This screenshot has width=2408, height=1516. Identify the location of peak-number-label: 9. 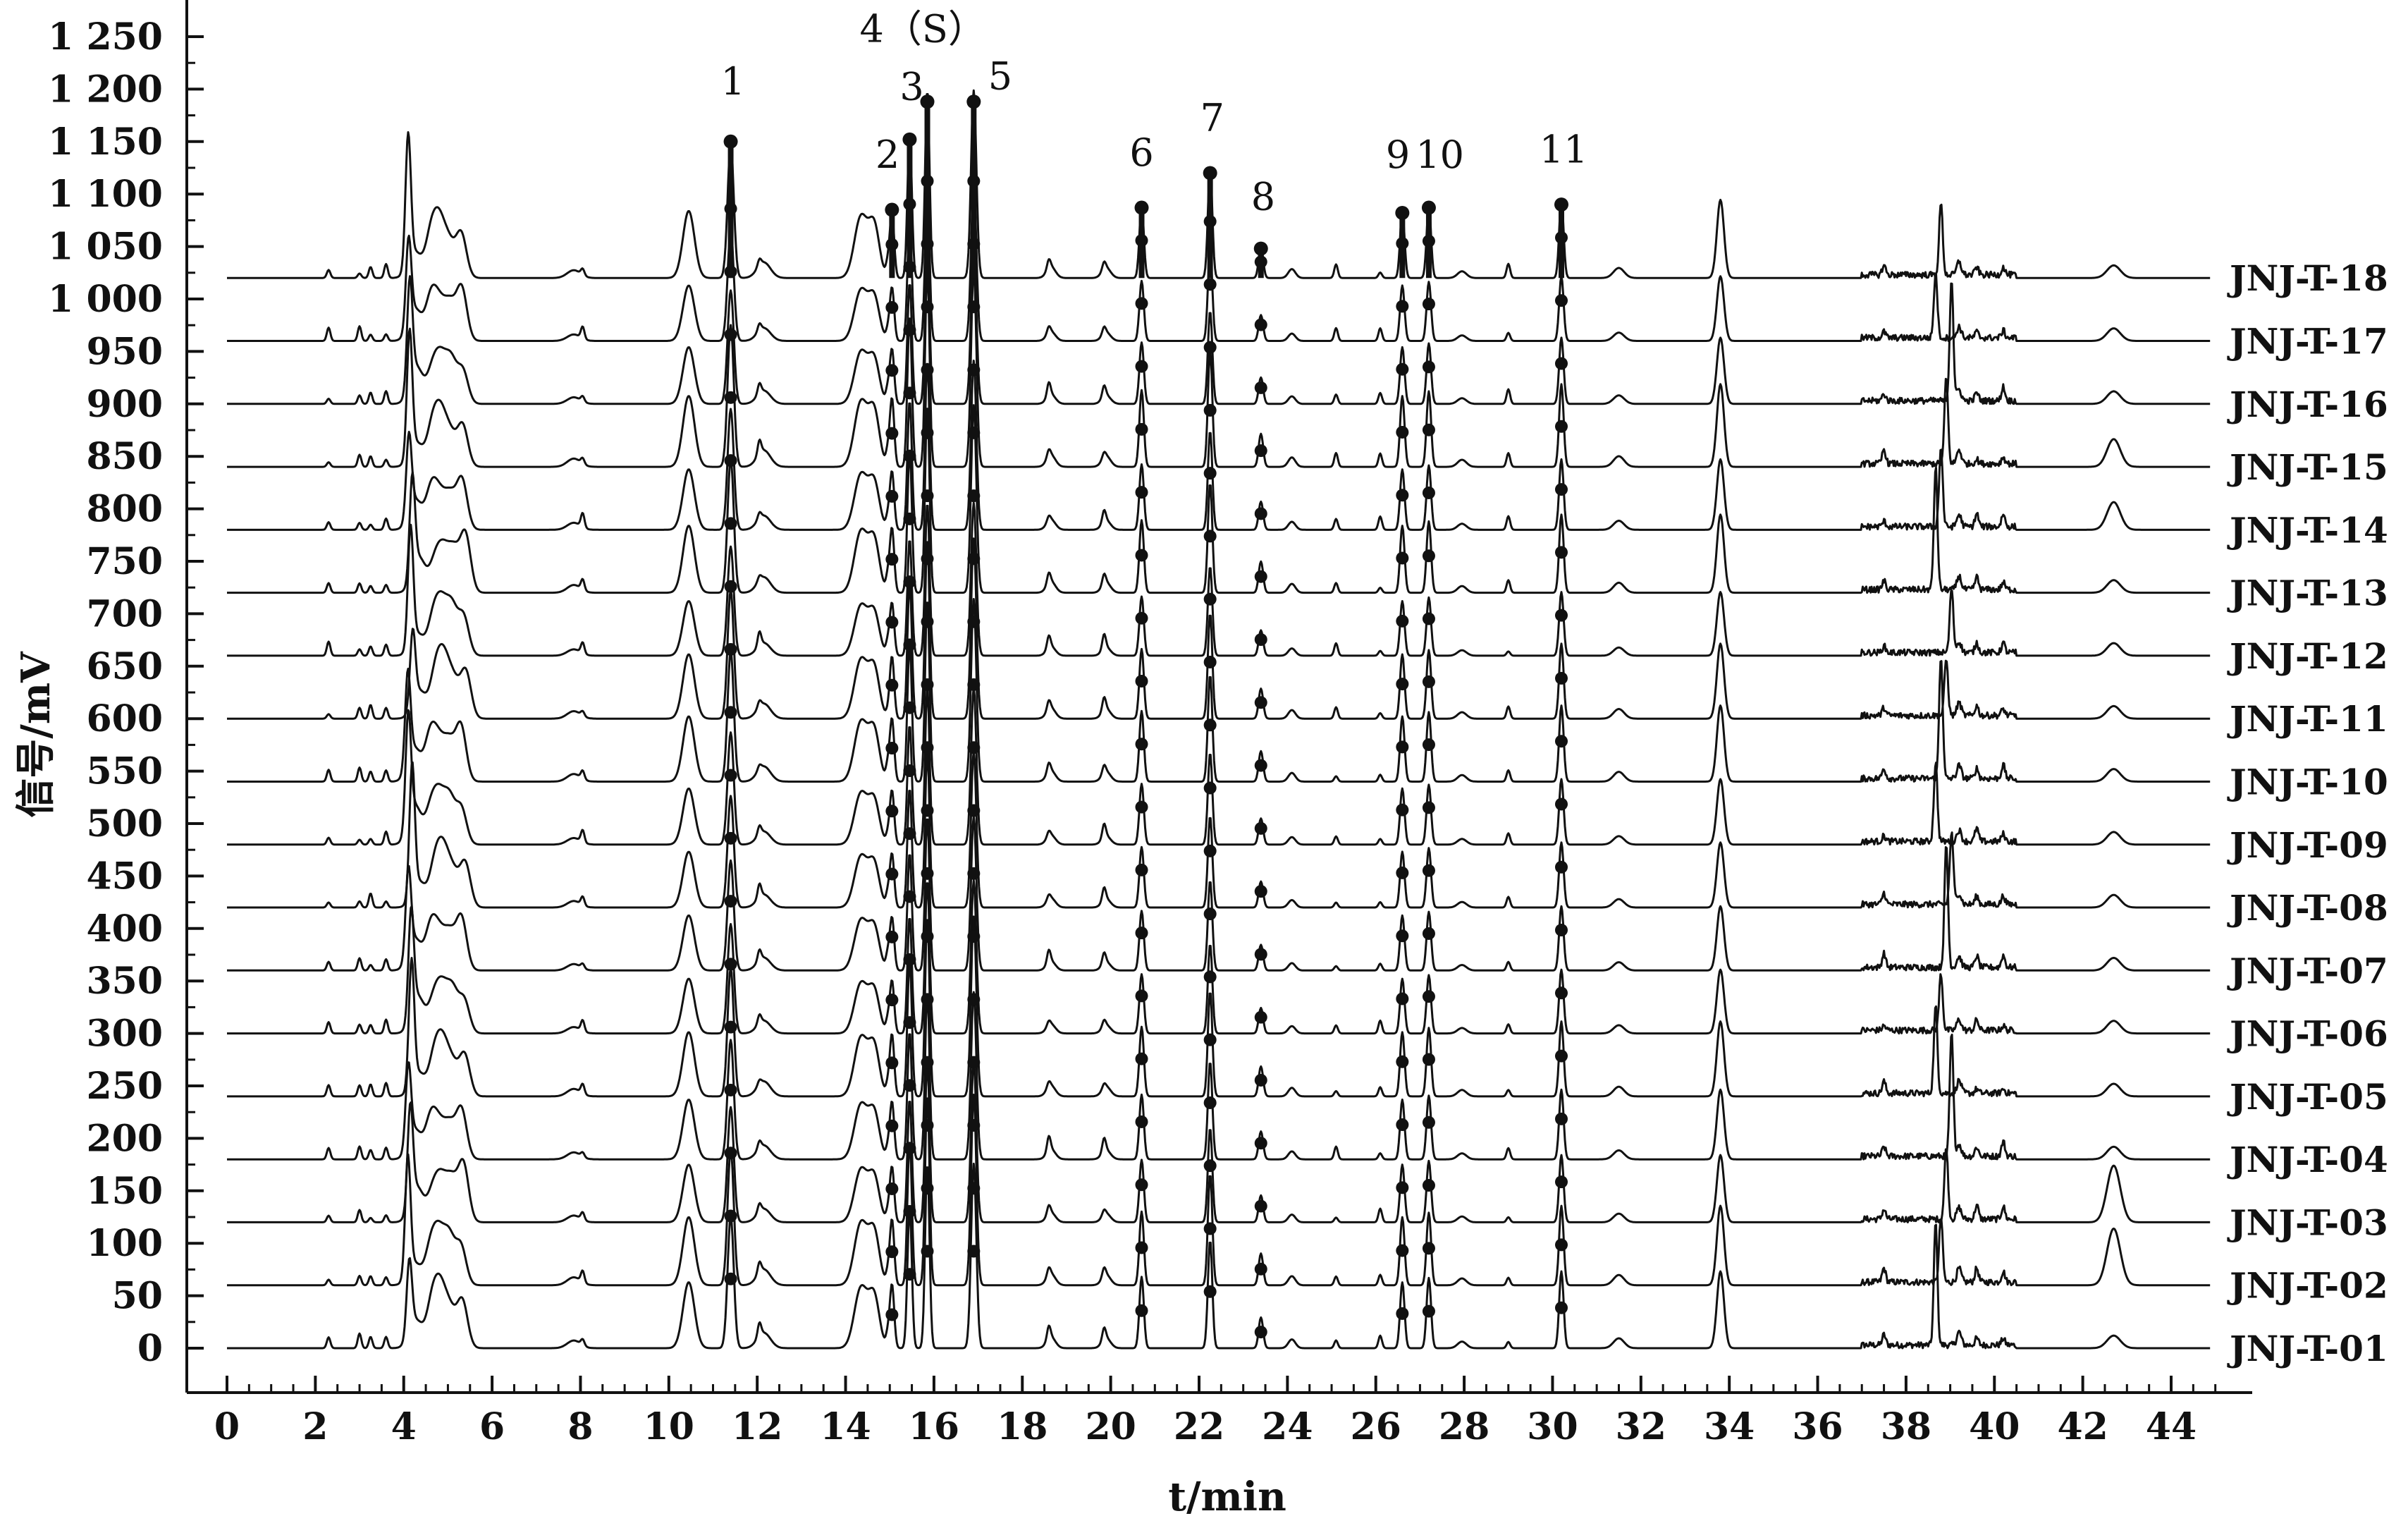
(1398, 155).